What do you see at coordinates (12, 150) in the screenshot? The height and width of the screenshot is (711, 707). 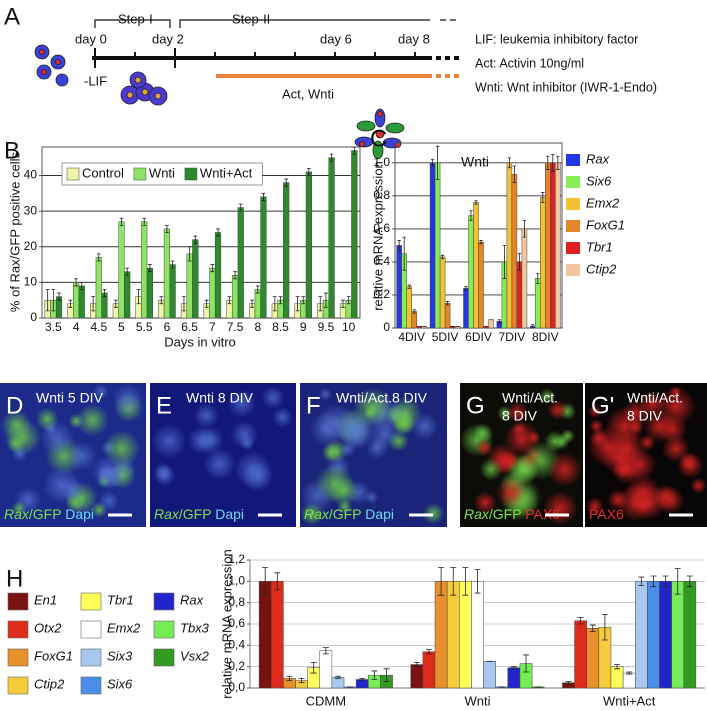 I see `panel-label: B` at bounding box center [12, 150].